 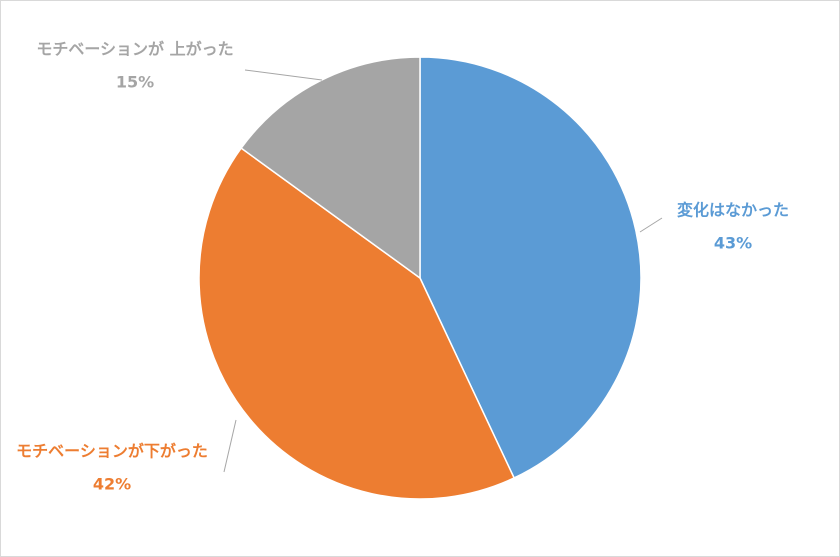 What do you see at coordinates (330, 168) in the screenshot?
I see `pie-slice` at bounding box center [330, 168].